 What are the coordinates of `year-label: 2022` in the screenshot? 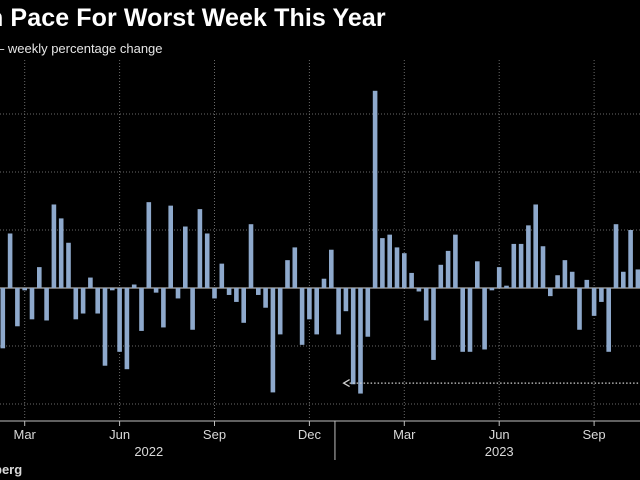 It's located at (148, 451).